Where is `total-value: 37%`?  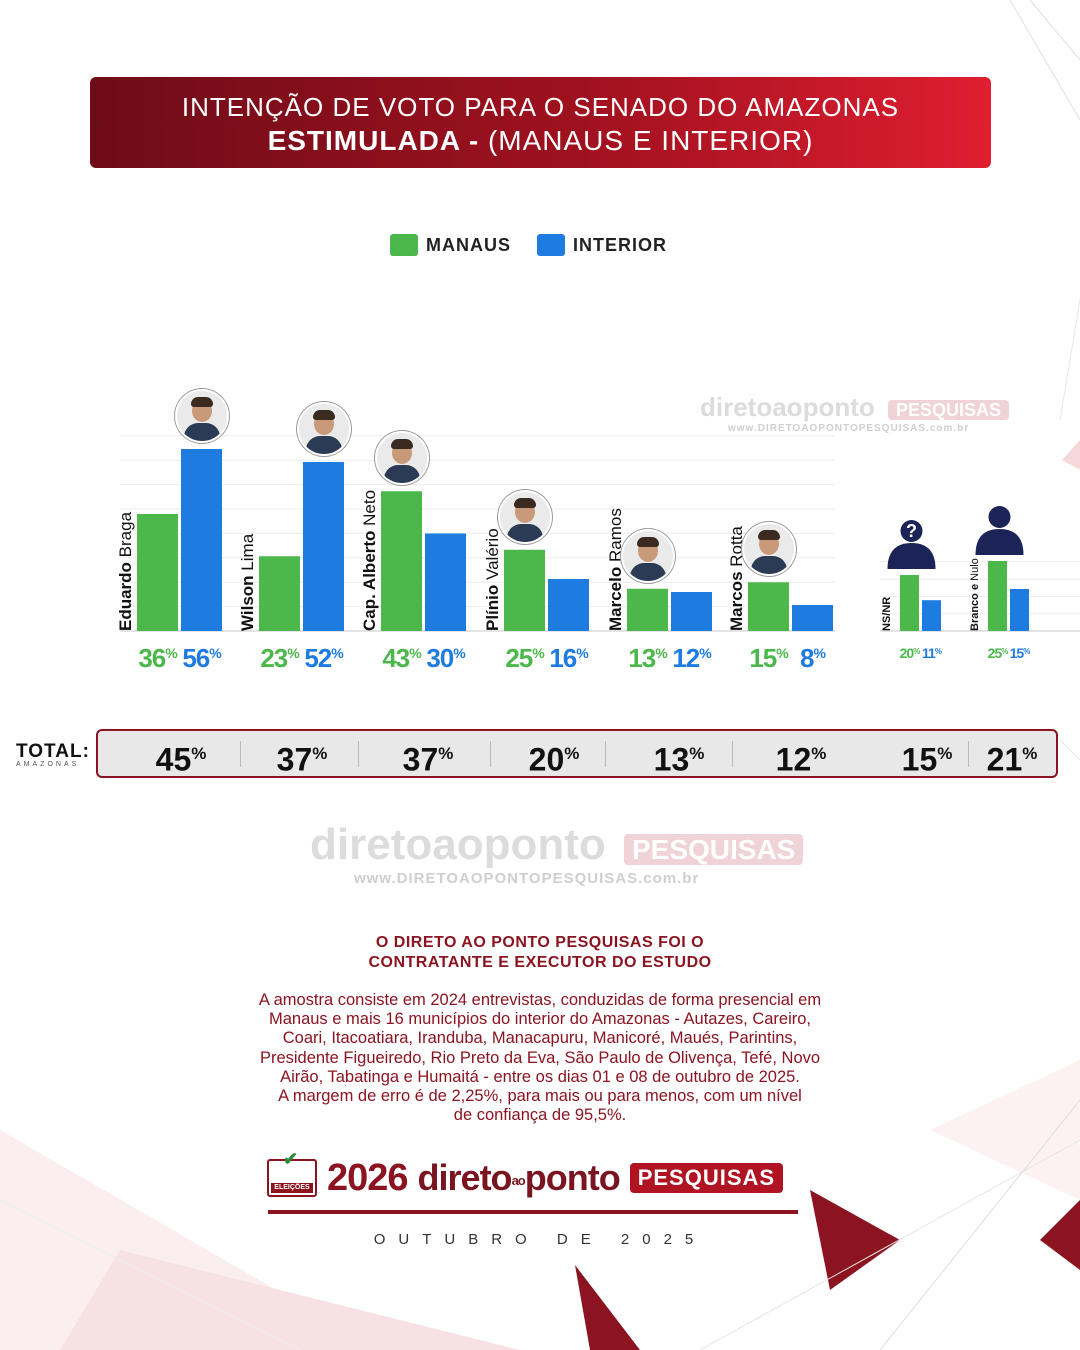 total-value: 37% is located at coordinates (428, 759).